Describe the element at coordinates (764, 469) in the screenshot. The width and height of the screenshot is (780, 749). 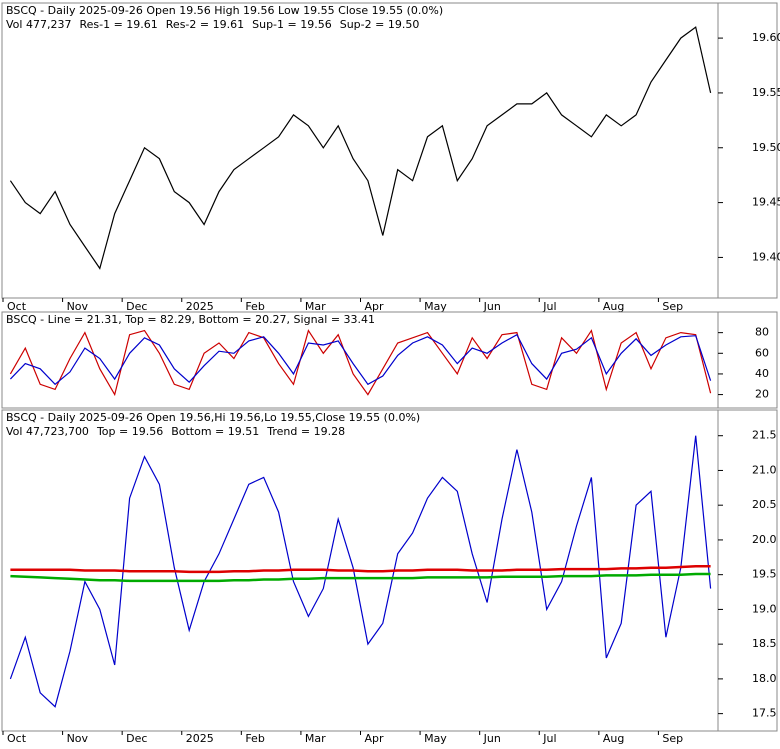
I see `y-tick-label: 21.0` at that location.